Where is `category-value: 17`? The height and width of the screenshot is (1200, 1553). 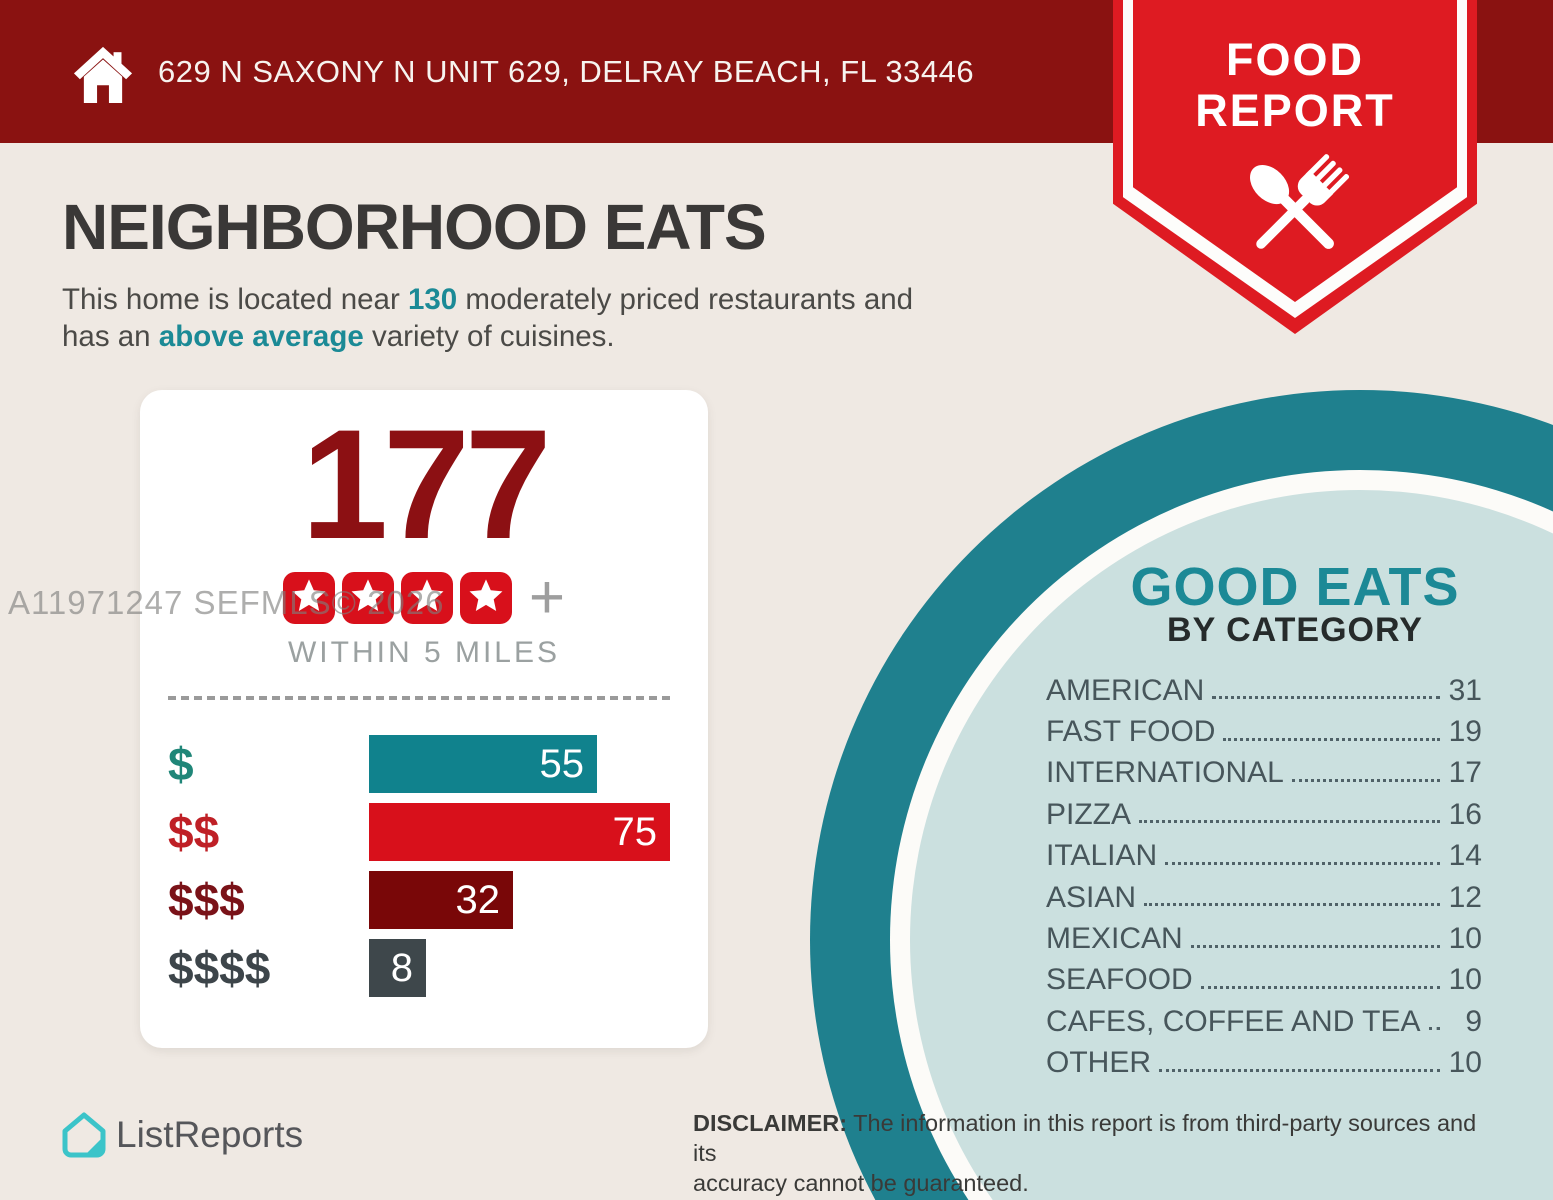
category-value: 17 is located at coordinates (1465, 773).